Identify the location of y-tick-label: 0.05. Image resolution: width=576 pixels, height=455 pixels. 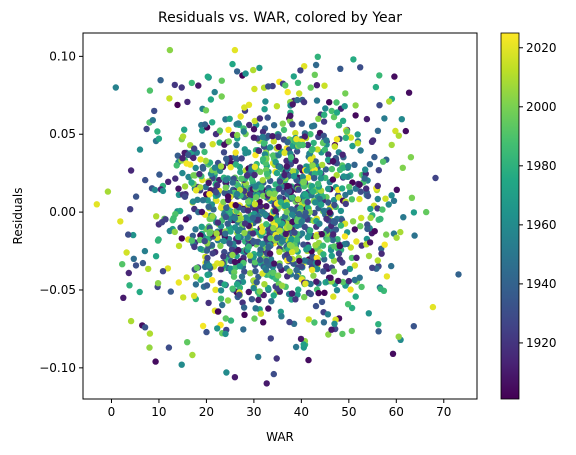
(62, 134).